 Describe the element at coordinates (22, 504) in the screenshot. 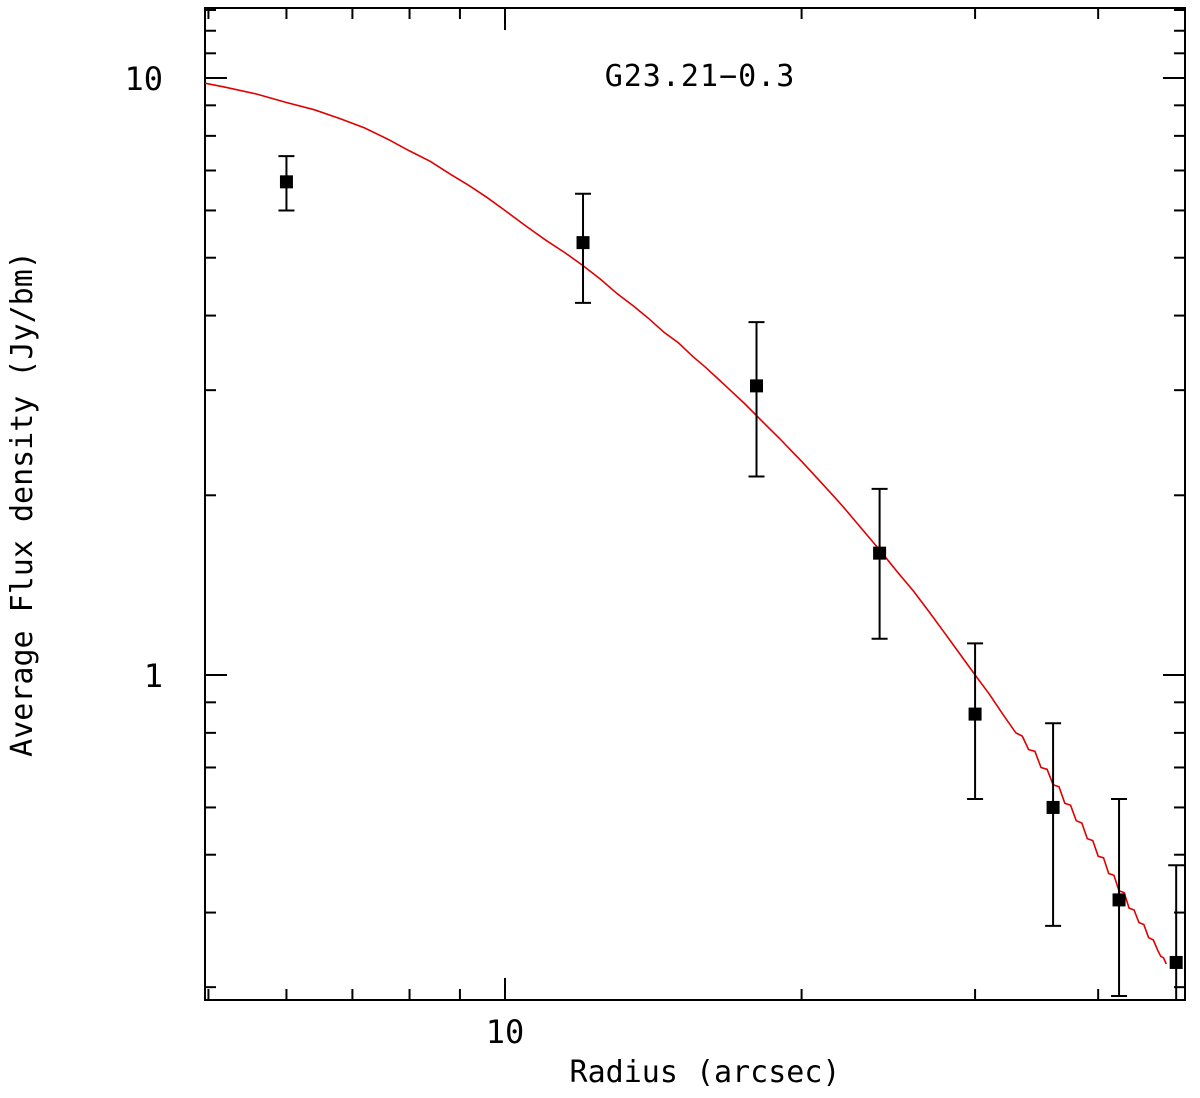

I see `y-axis-label: Average Flux density (Jy/bm)` at that location.